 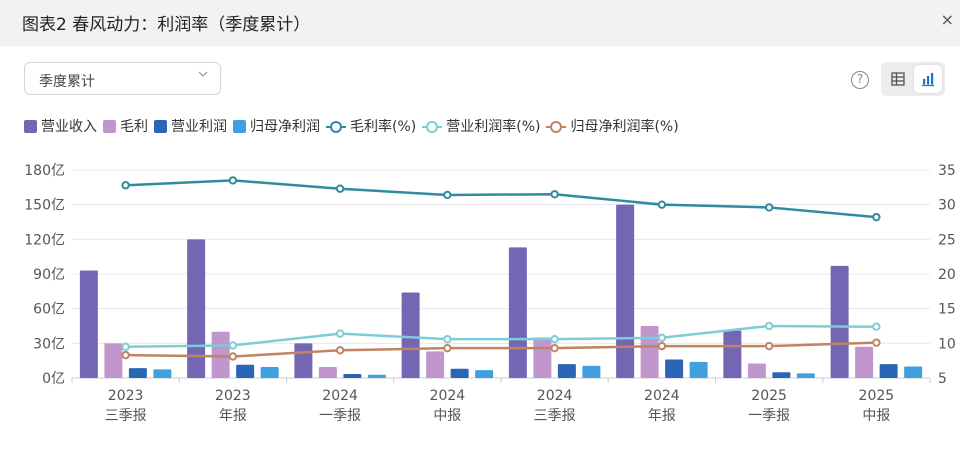 What do you see at coordinates (624, 127) in the screenshot?
I see `legend-label: 归母净利润率(%)` at bounding box center [624, 127].